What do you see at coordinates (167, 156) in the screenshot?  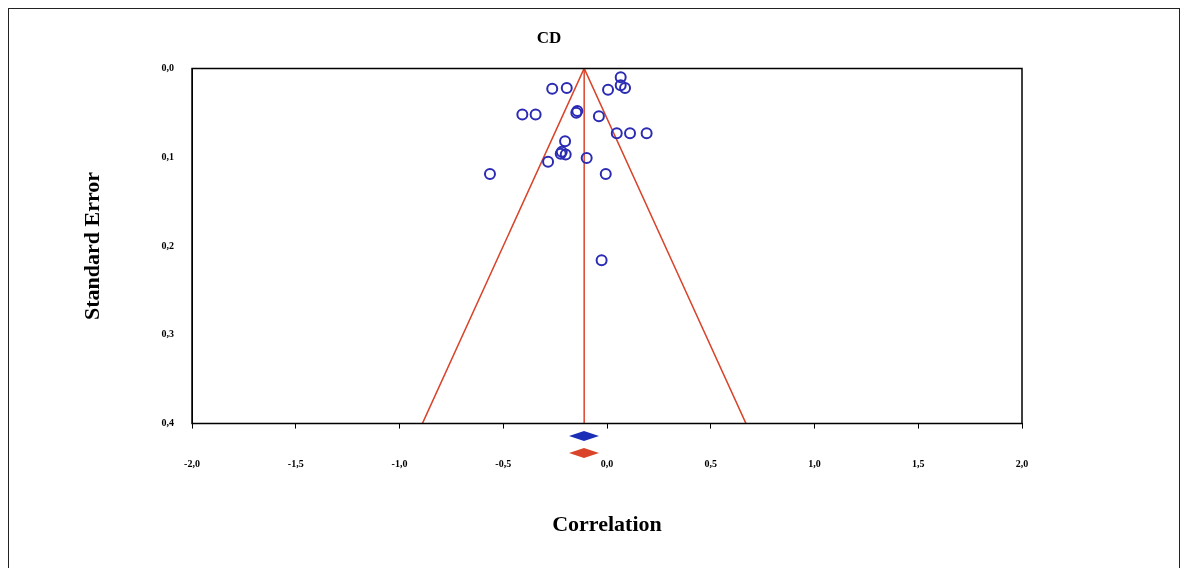 I see `y-tick-label: 0,1` at bounding box center [167, 156].